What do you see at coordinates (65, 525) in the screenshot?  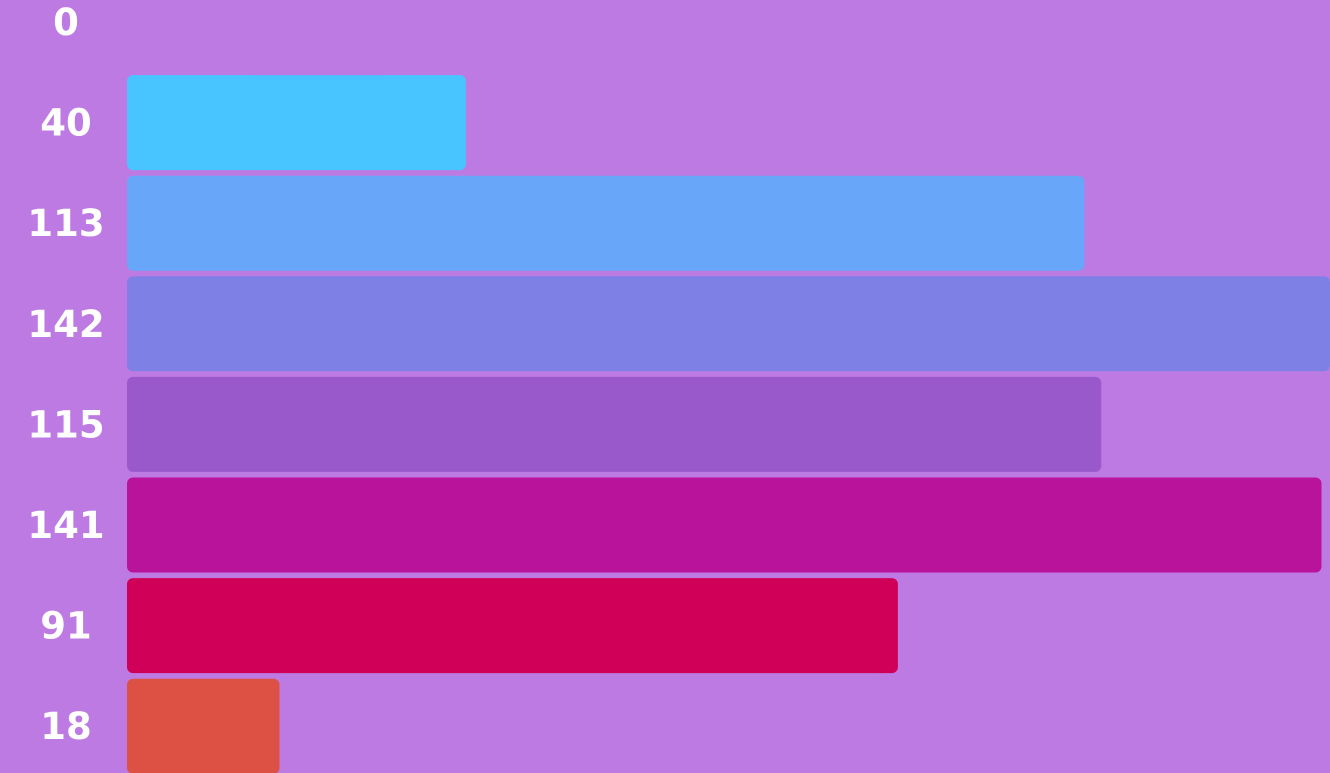 I see `value-label-5: 141` at bounding box center [65, 525].